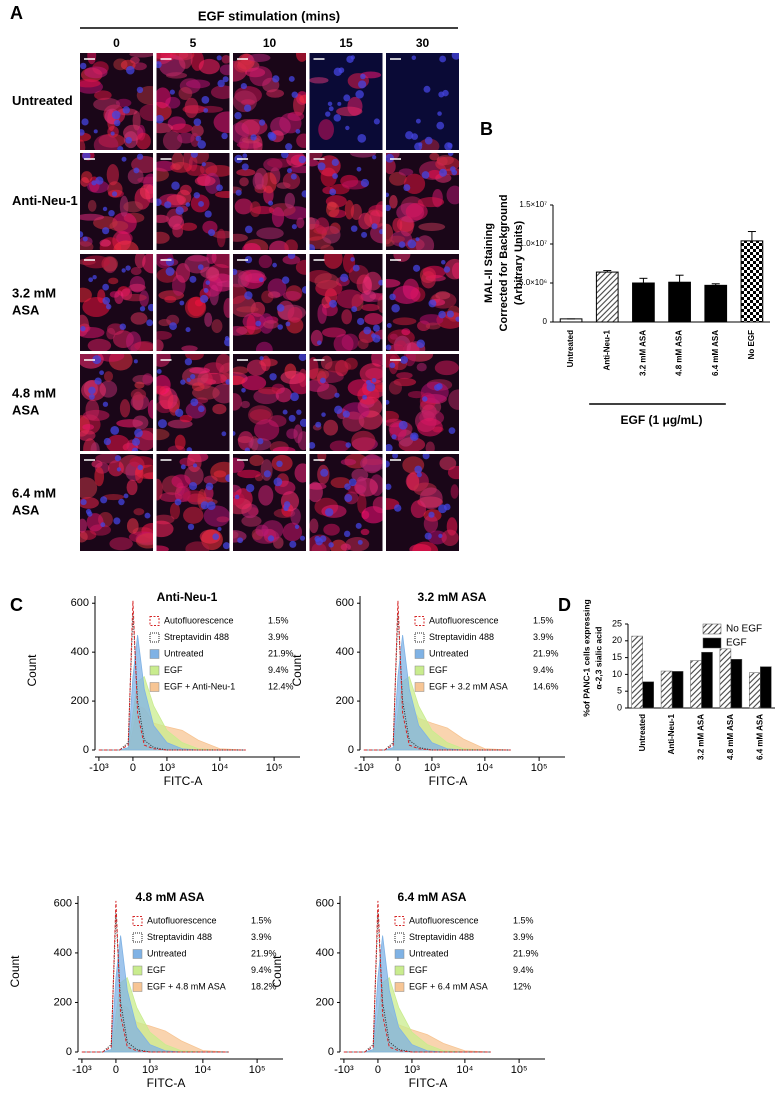 Image resolution: width=783 pixels, height=1099 pixels. What do you see at coordinates (546, 653) in the screenshot?
I see `legend-percent: 21.9%` at bounding box center [546, 653].